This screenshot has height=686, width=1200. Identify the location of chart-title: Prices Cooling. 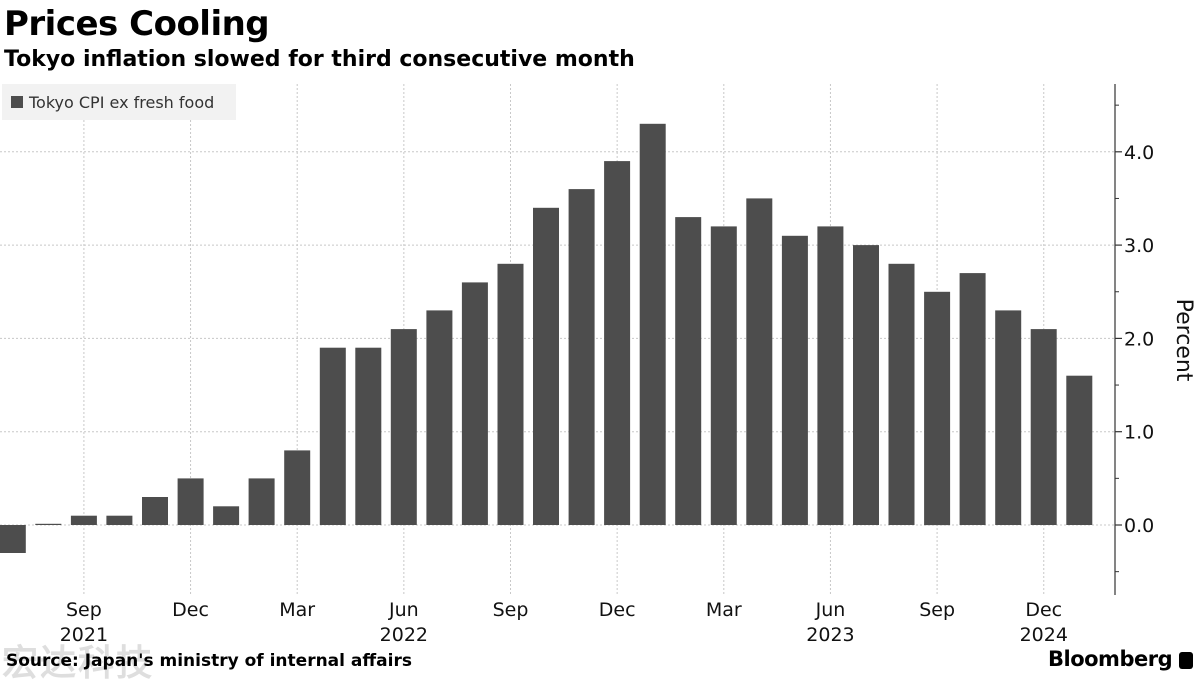
(137, 24).